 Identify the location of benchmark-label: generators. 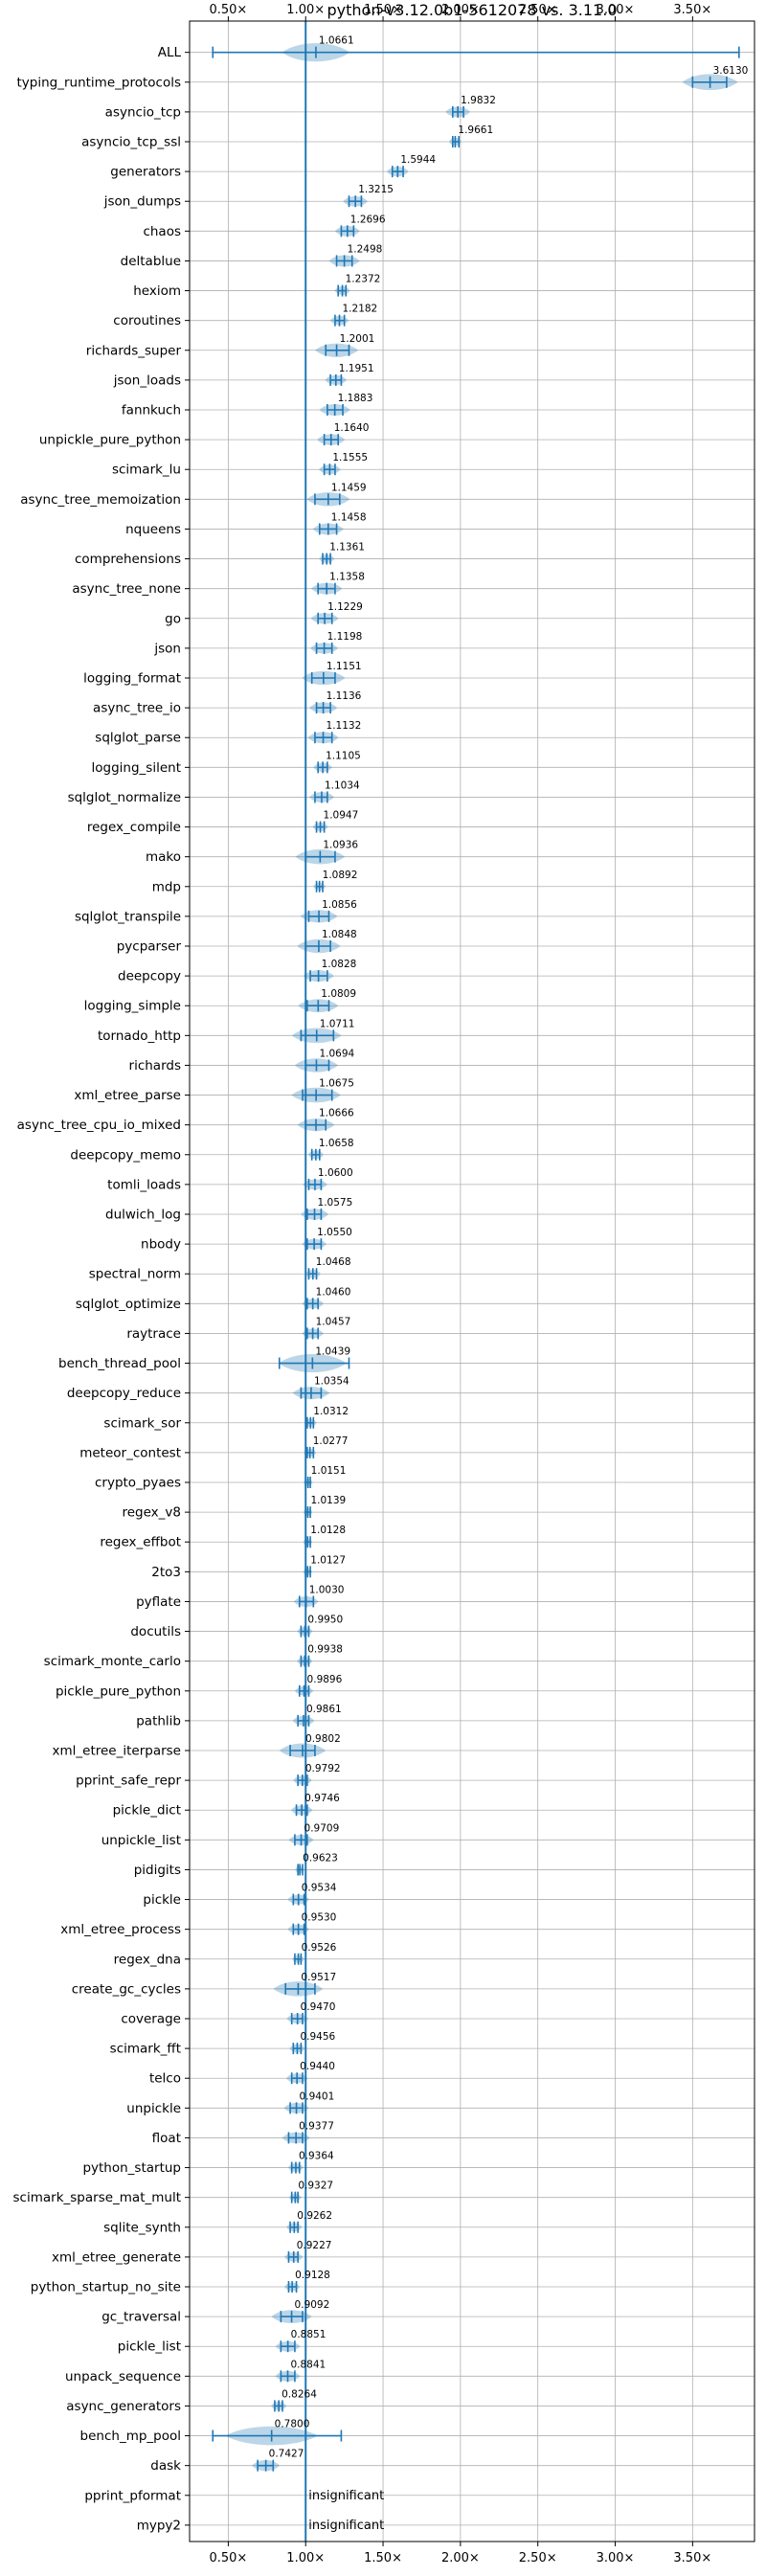
(145, 172).